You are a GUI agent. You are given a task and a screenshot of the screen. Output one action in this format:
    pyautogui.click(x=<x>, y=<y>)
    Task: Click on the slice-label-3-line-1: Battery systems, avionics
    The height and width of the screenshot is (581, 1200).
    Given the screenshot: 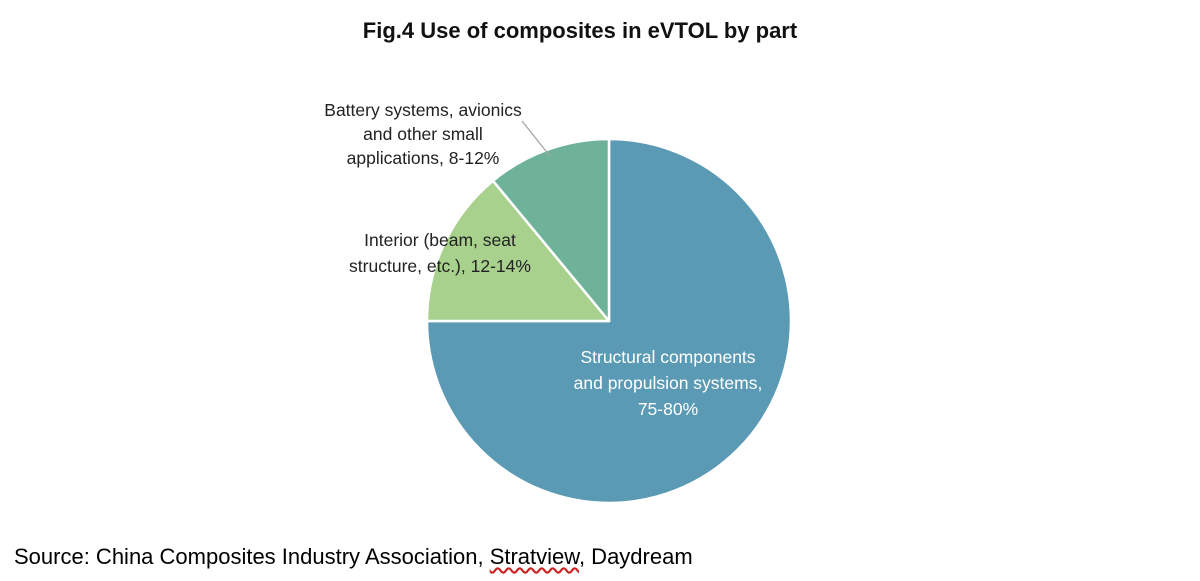 What is the action you would take?
    pyautogui.click(x=423, y=110)
    